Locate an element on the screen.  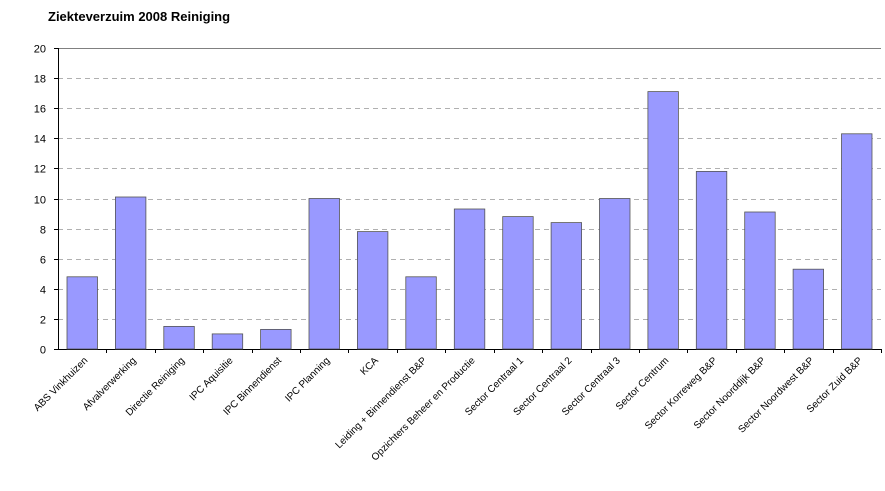
y-tick-label: 20 is located at coordinates (40, 50).